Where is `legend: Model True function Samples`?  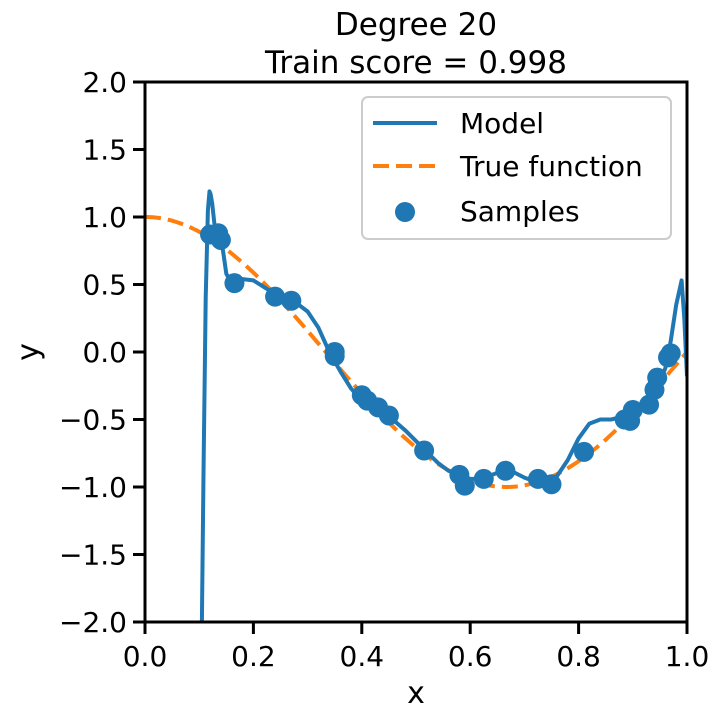 legend: Model True function Samples is located at coordinates (516, 168).